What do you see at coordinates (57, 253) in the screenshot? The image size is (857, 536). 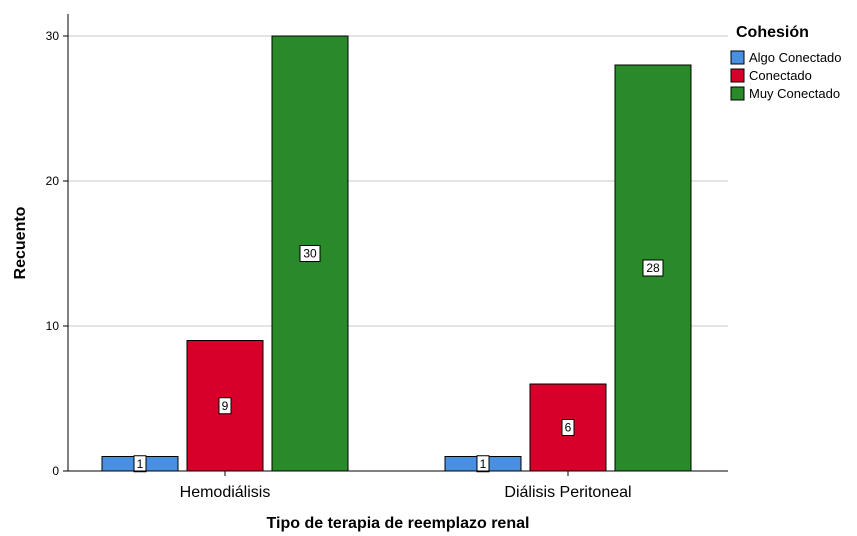 I see `y-tick-labels: 0 10 20 30` at bounding box center [57, 253].